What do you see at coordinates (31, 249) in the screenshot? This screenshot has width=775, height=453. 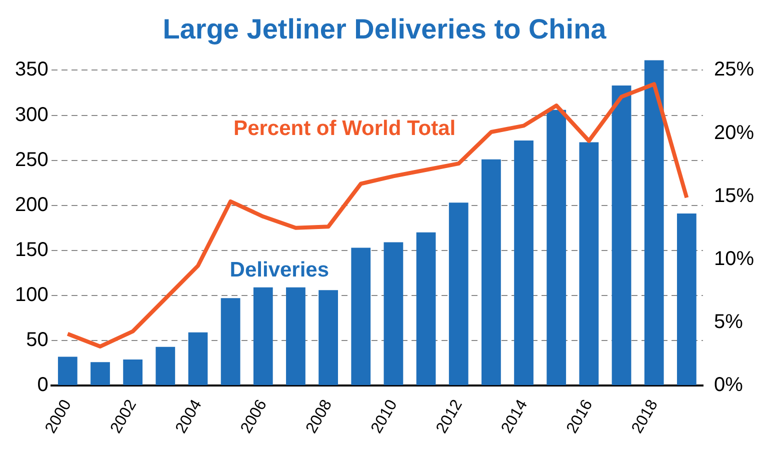 I see `y-tick-label: 150` at bounding box center [31, 249].